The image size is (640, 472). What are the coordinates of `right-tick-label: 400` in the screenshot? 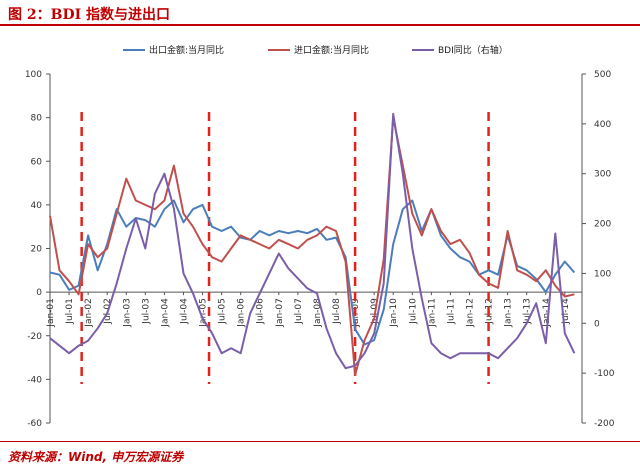 It's located at (602, 125).